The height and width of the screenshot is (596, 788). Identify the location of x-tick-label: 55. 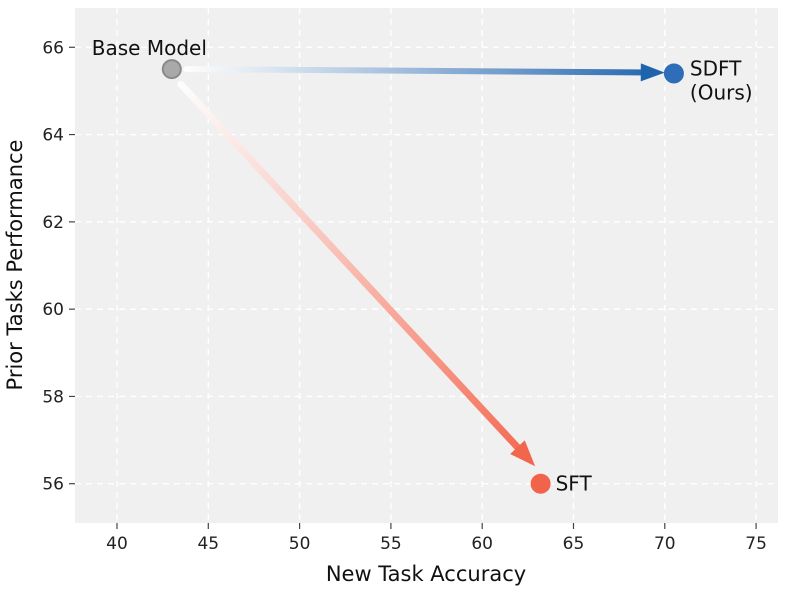
(391, 544).